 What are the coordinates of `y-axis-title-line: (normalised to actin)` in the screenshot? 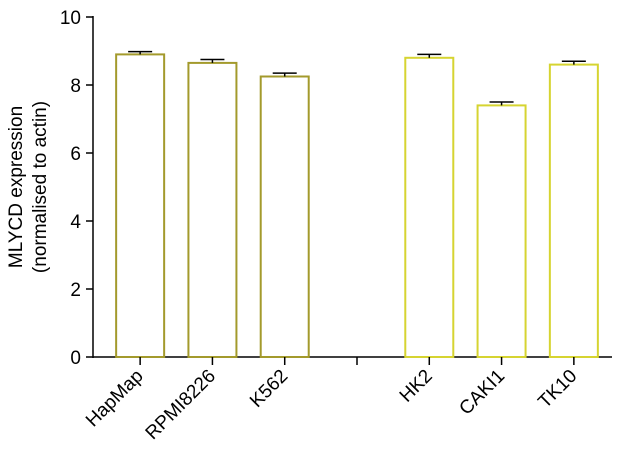 It's located at (40, 187).